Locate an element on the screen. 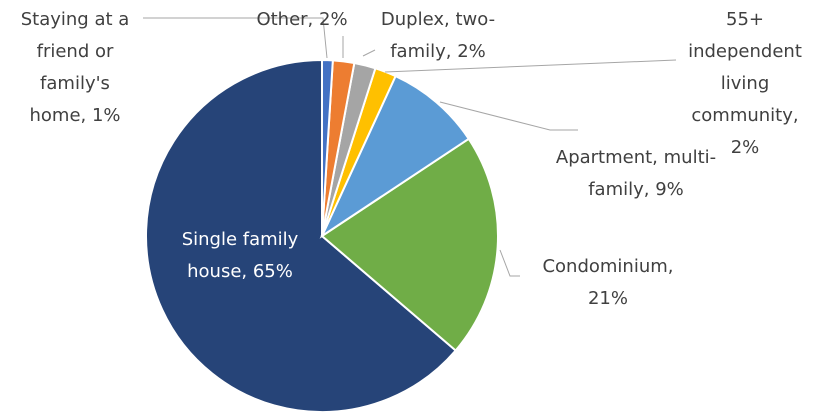 This screenshot has height=412, width=820. slice-label: Staying at a friend or family's home, 1% is located at coordinates (75, 67).